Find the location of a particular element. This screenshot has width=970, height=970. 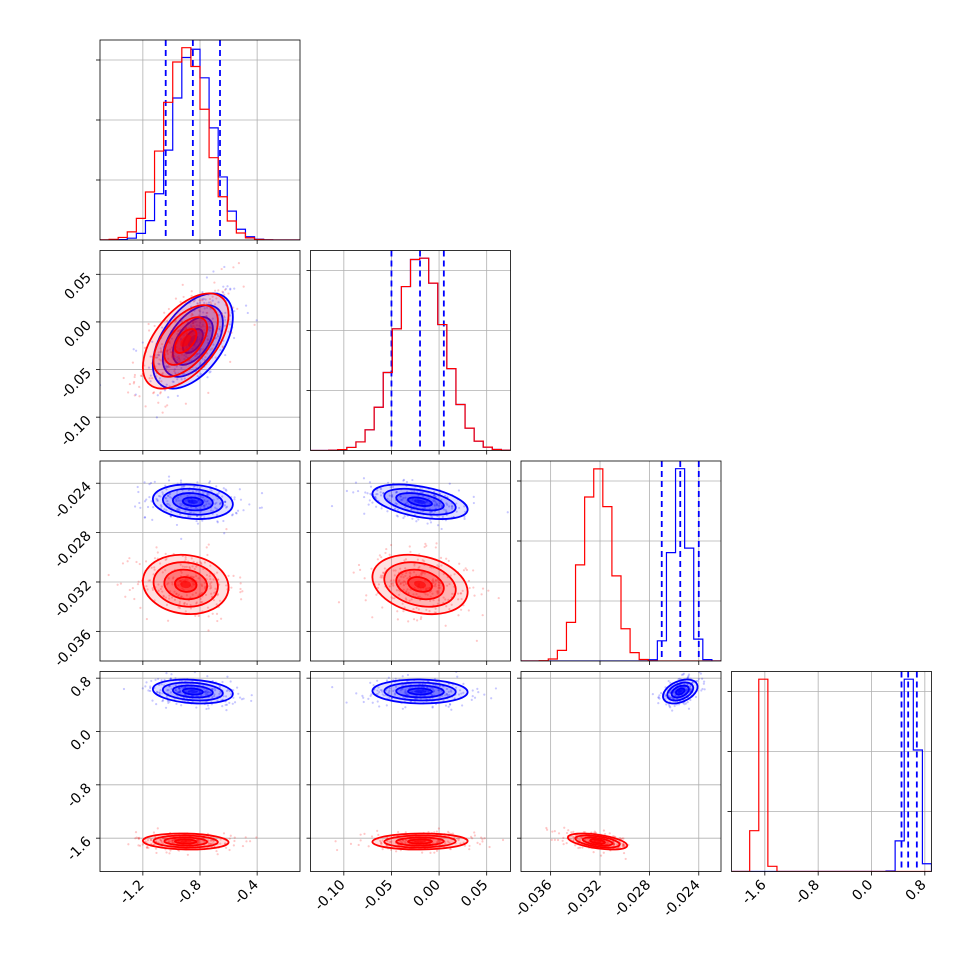

panel-content is located at coordinates (621, 771).